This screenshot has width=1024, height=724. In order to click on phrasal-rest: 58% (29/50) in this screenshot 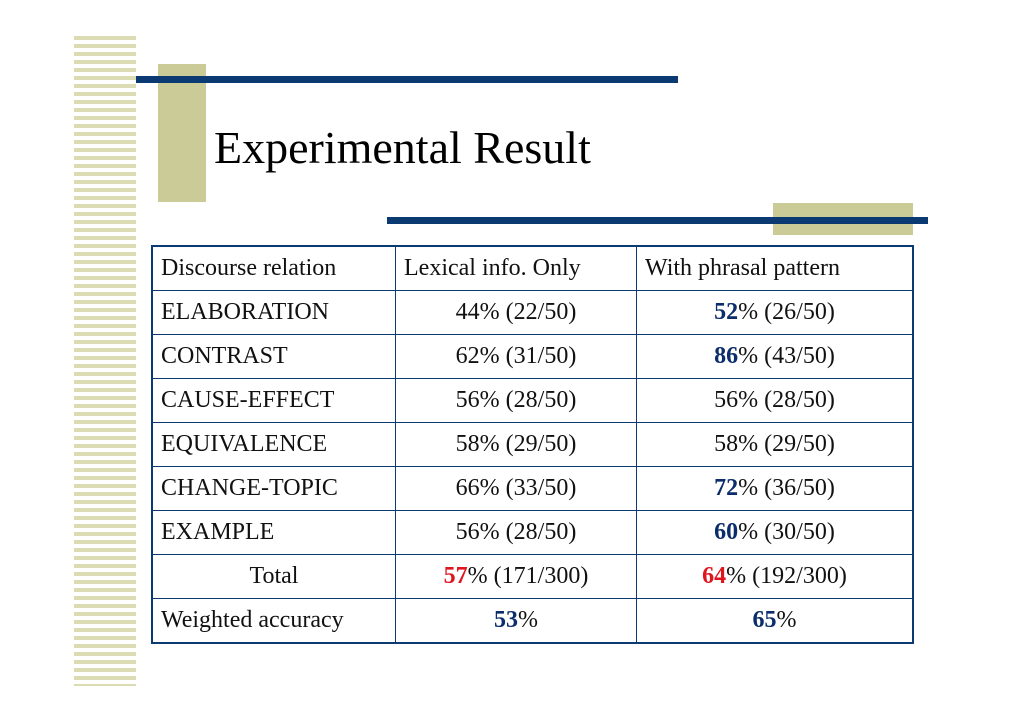, I will do `click(774, 444)`.